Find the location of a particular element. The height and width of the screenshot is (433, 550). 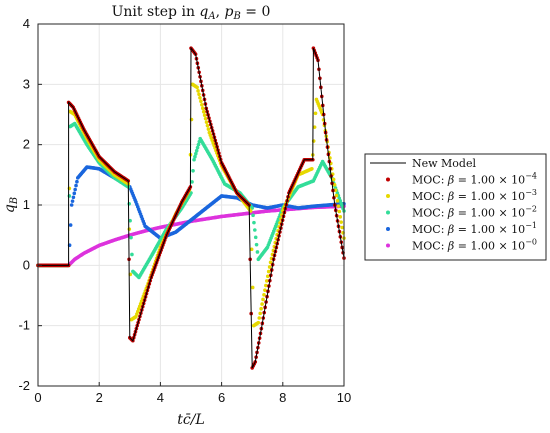

y-tick-label: -2 is located at coordinates (24, 385).